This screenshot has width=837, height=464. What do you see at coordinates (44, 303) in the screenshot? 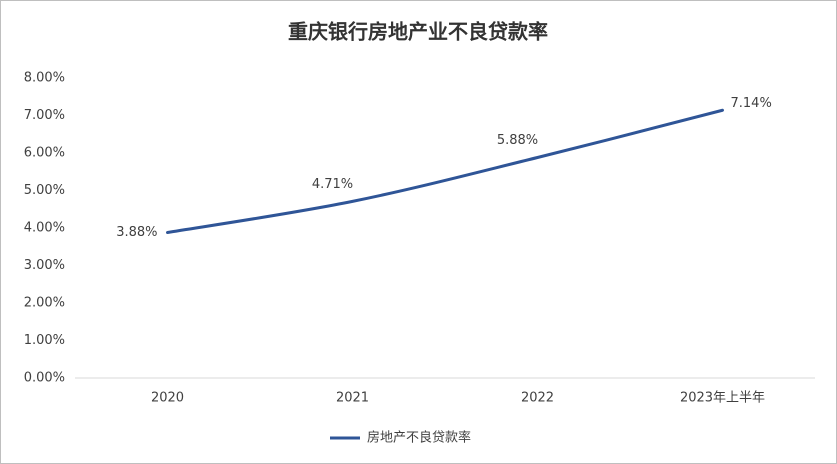
I see `y-tick-label: 2.00%` at bounding box center [44, 303].